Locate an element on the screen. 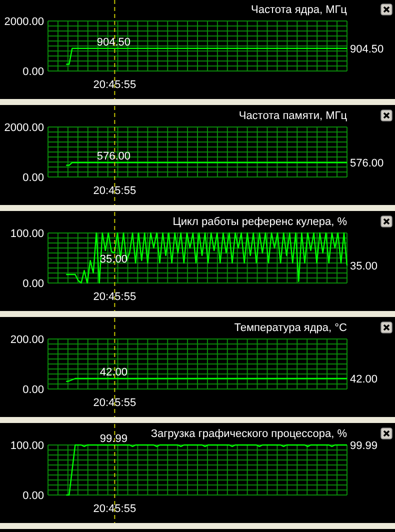 The image size is (395, 532). annotation: 42.00 is located at coordinates (114, 372).